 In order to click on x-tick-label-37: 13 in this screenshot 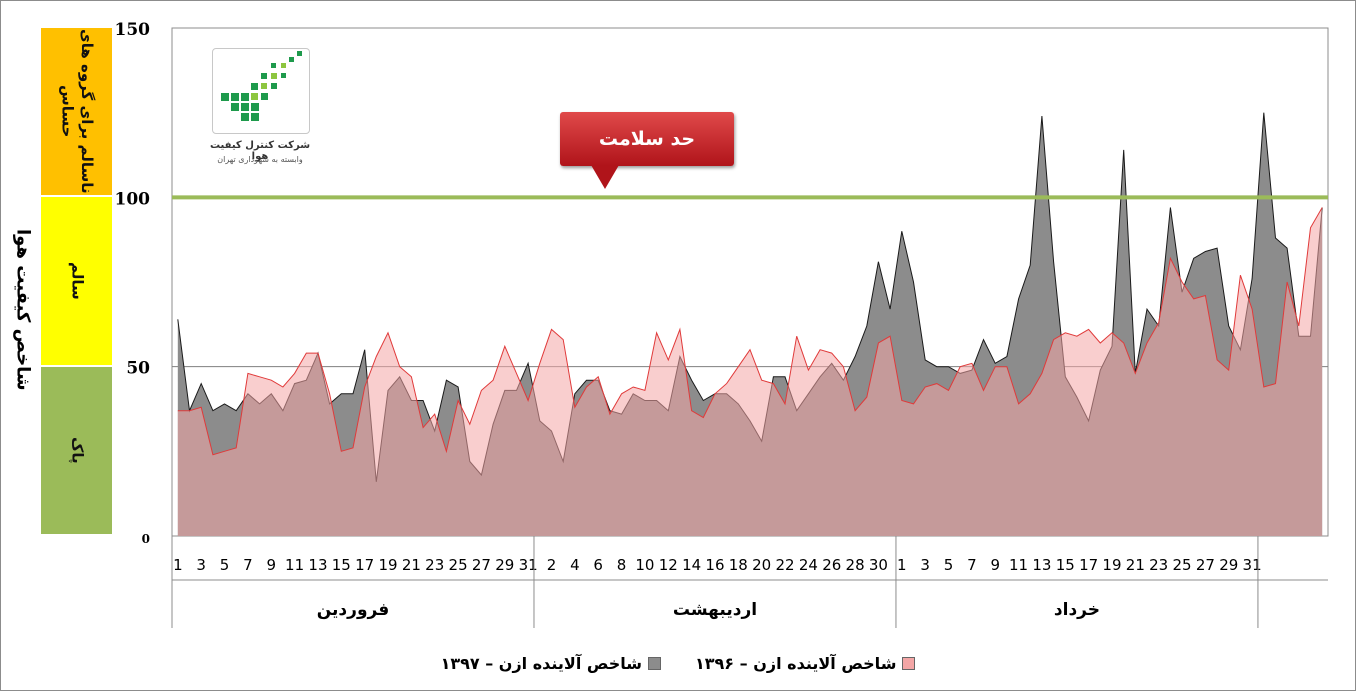, I will do `click(1041, 565)`.